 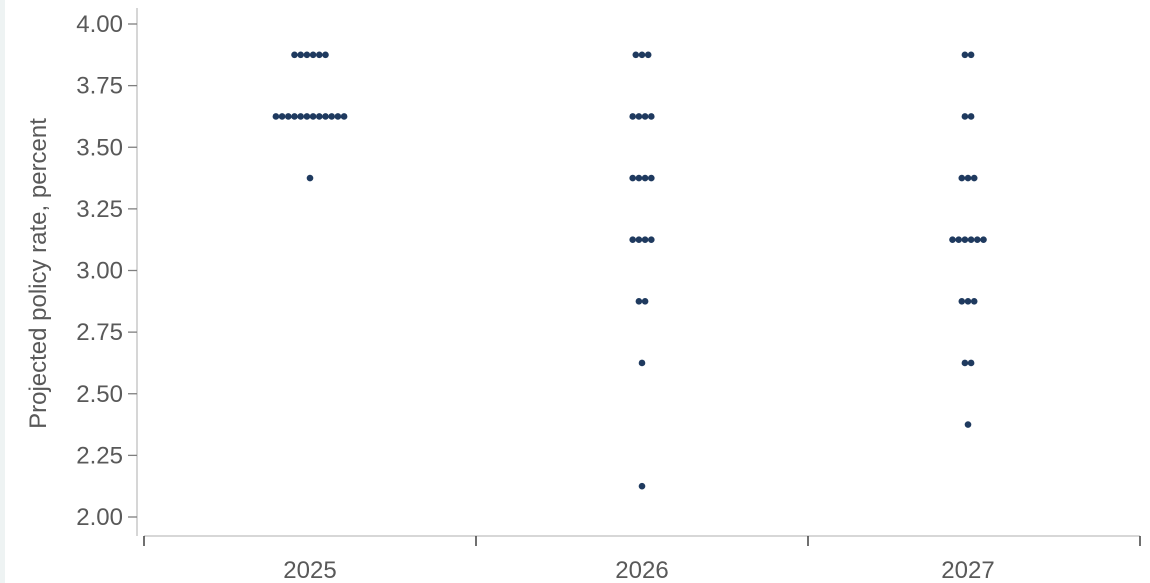 I want to click on y-axis: 2.00 2.25 2.50 2.75 3.00 3.25 3.50 3.75 4.00, so click(x=107, y=272).